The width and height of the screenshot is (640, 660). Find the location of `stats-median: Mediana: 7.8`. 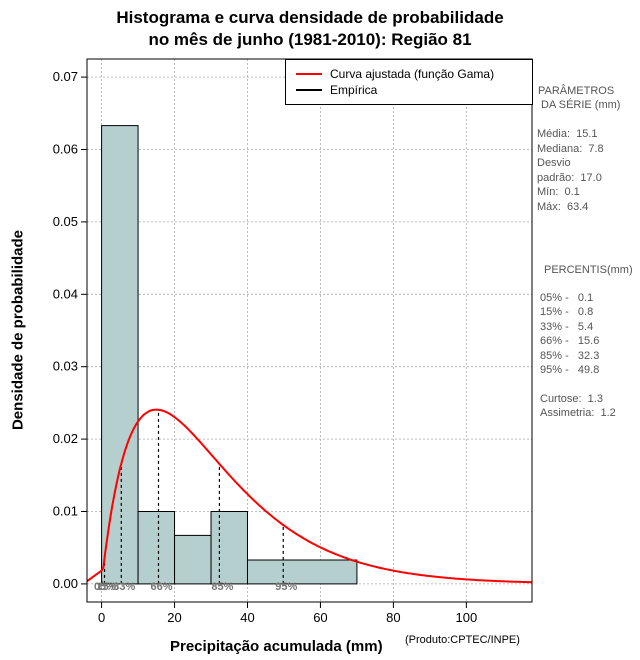

stats-median: Mediana: 7.8 is located at coordinates (570, 149).